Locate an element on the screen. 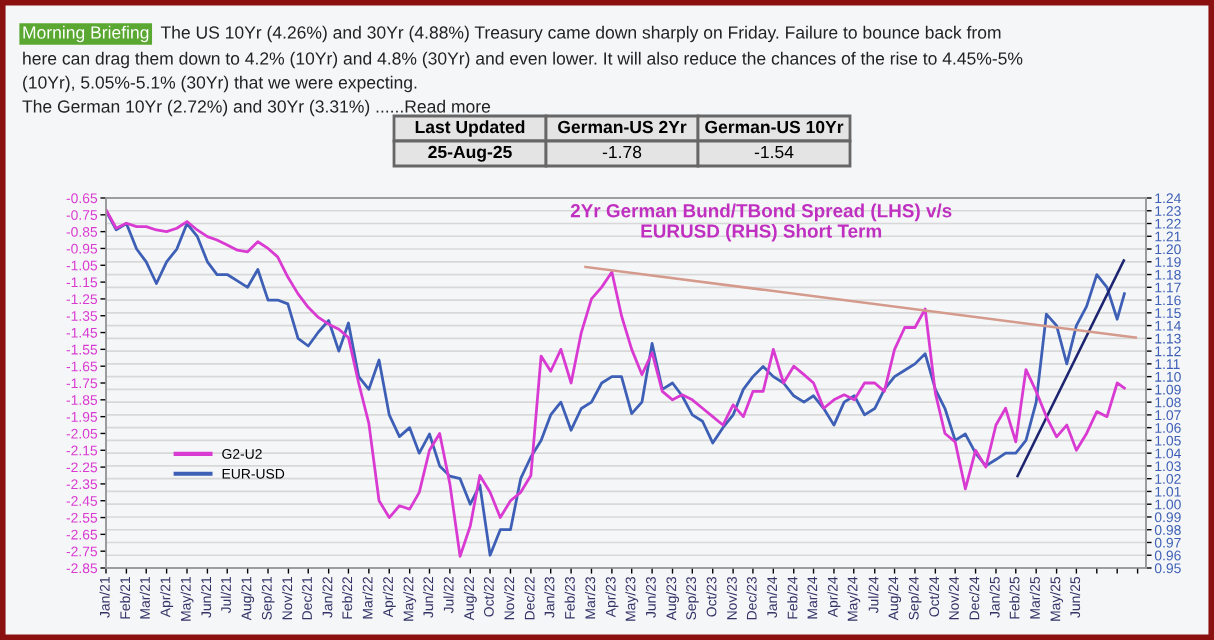  text: 2Yr German Bund/TBond Spread (LHS) v/s EURUSD (RHS) Short Term is located at coordinates (761, 222).